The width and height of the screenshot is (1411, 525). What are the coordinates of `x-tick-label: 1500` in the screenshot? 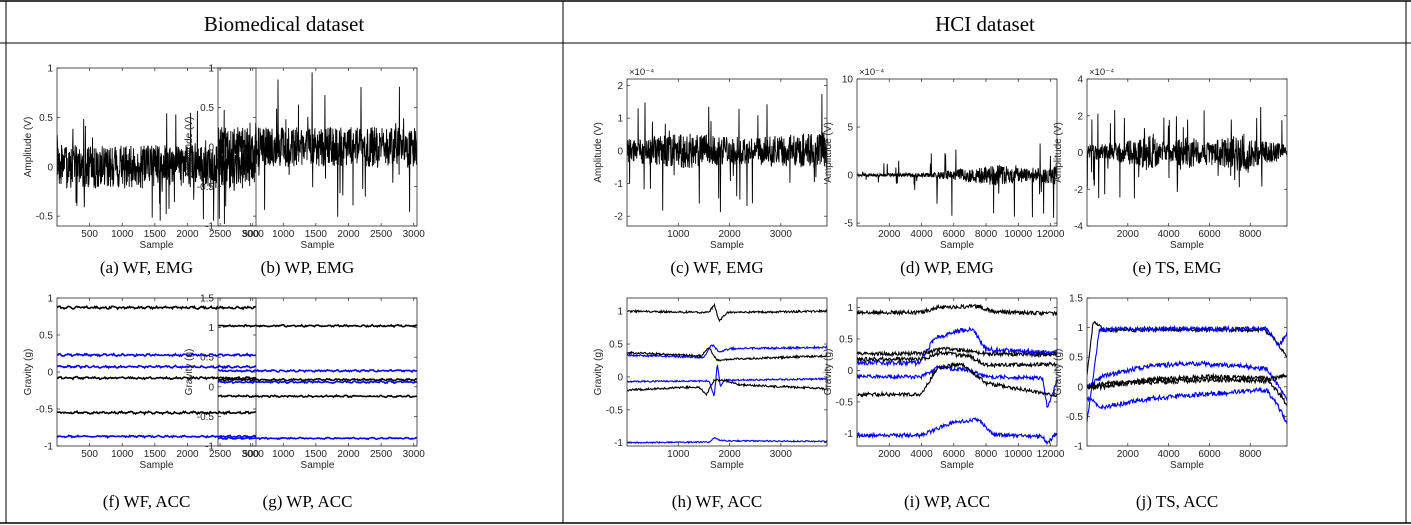 It's located at (316, 234).